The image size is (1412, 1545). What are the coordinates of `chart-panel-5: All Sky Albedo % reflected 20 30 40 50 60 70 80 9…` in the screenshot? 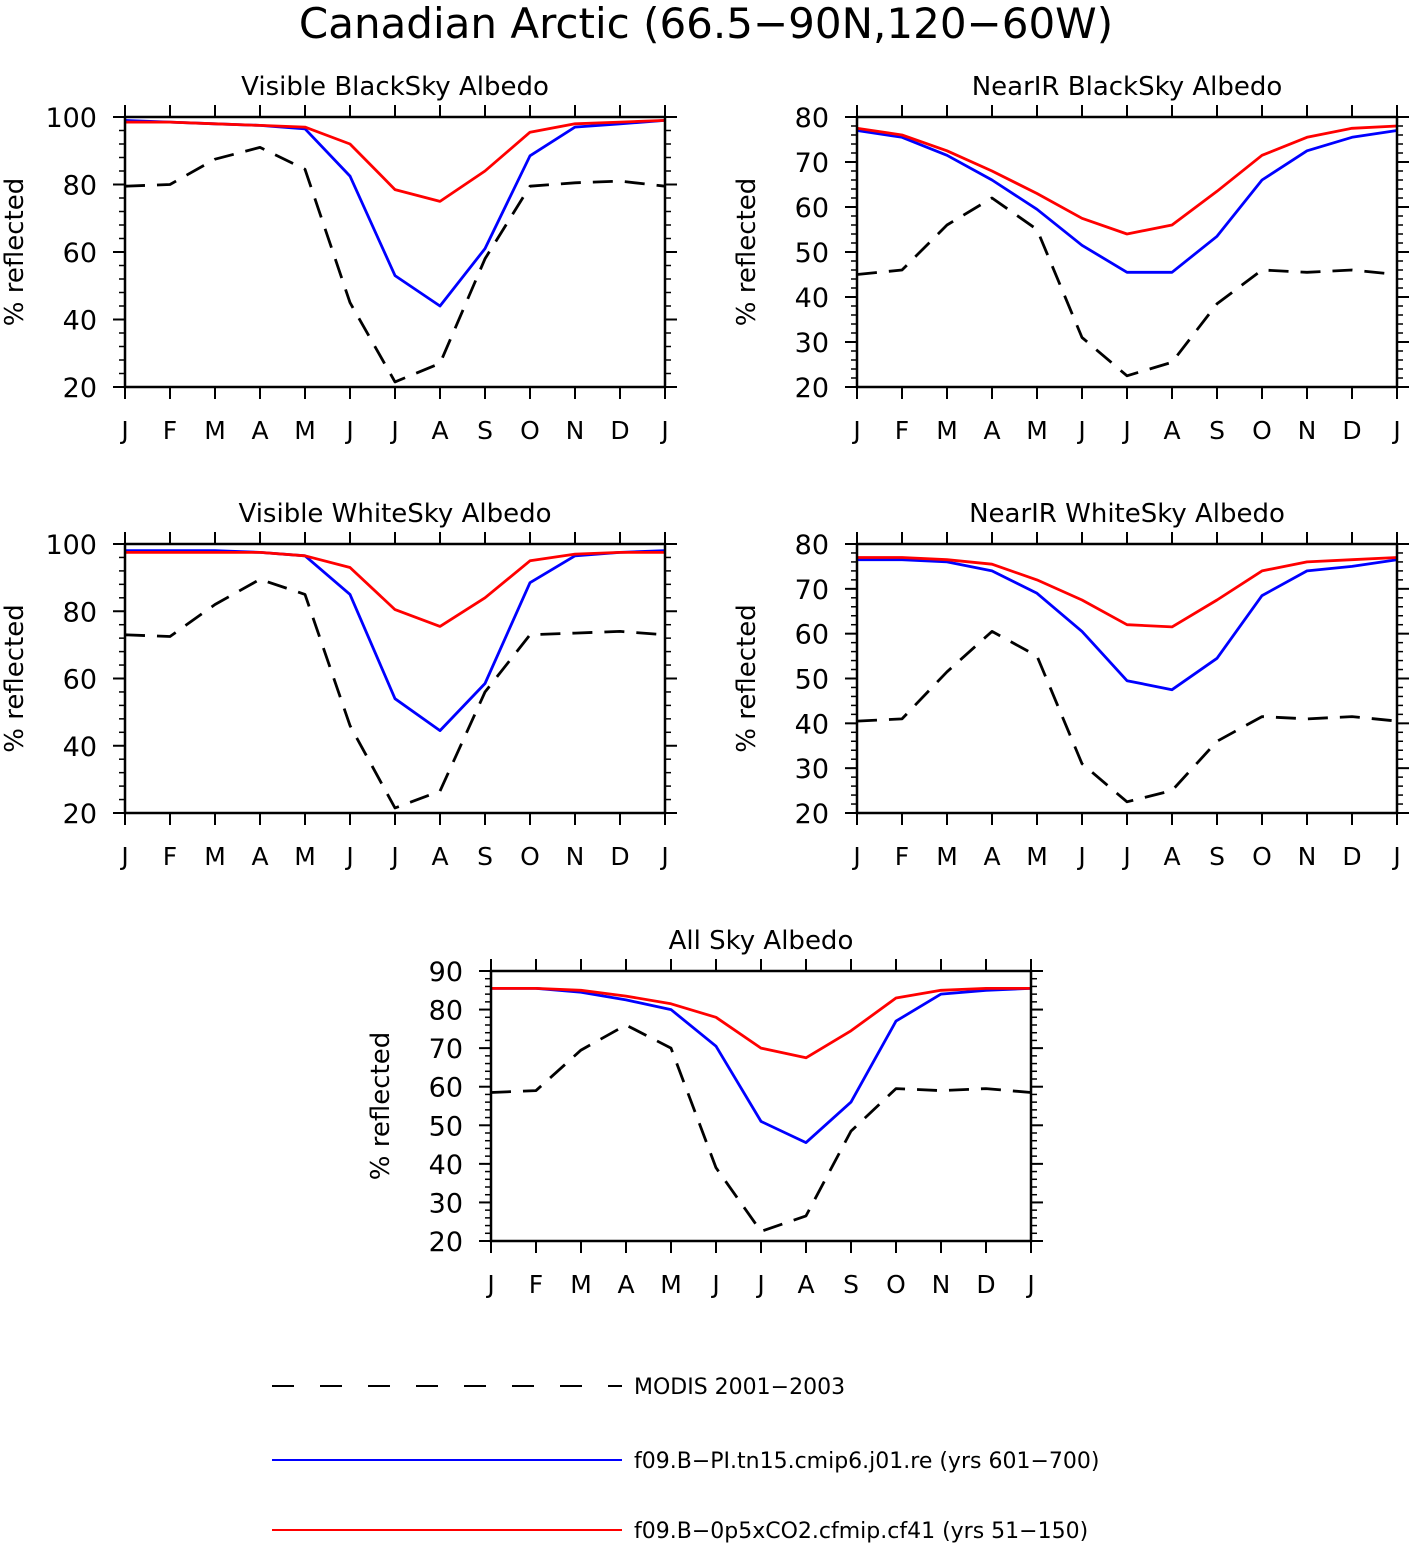 It's located at (704, 1112).